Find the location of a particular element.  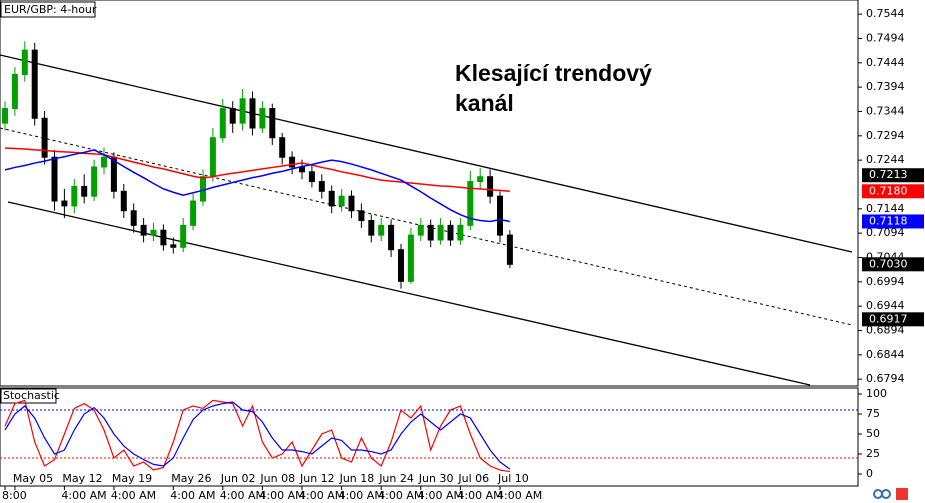

title-box is located at coordinates (48, 9).